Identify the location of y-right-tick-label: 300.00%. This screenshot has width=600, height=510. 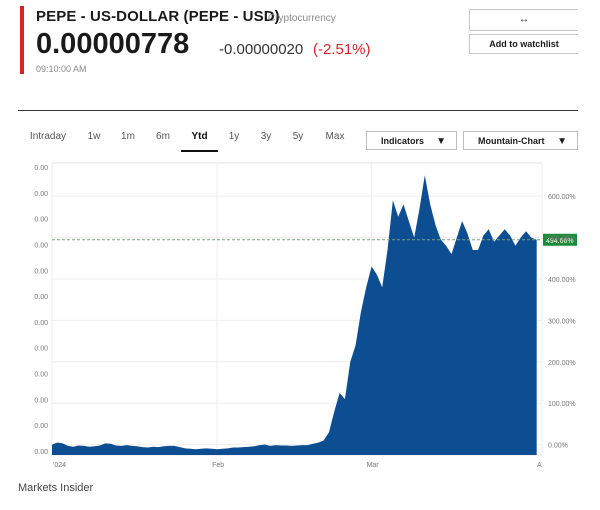
(562, 321).